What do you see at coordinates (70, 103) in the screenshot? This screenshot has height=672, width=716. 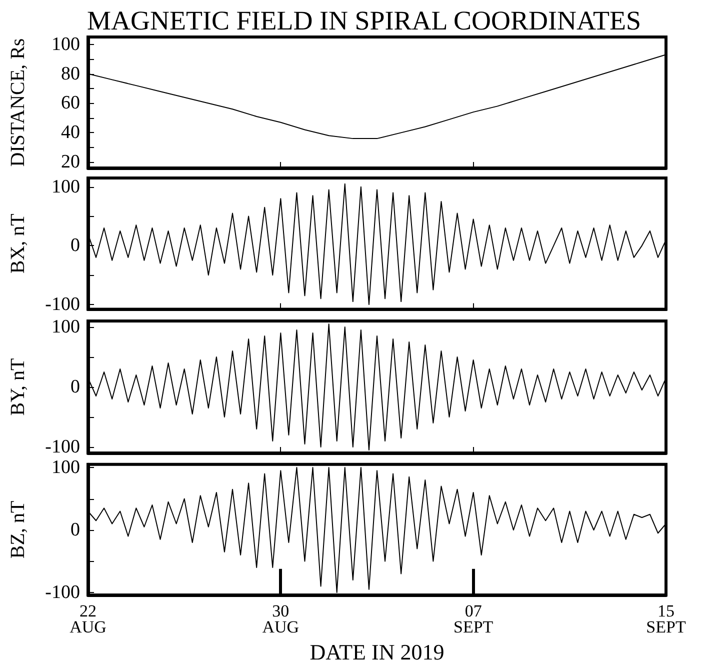 I see `y-tick-label: 60` at bounding box center [70, 103].